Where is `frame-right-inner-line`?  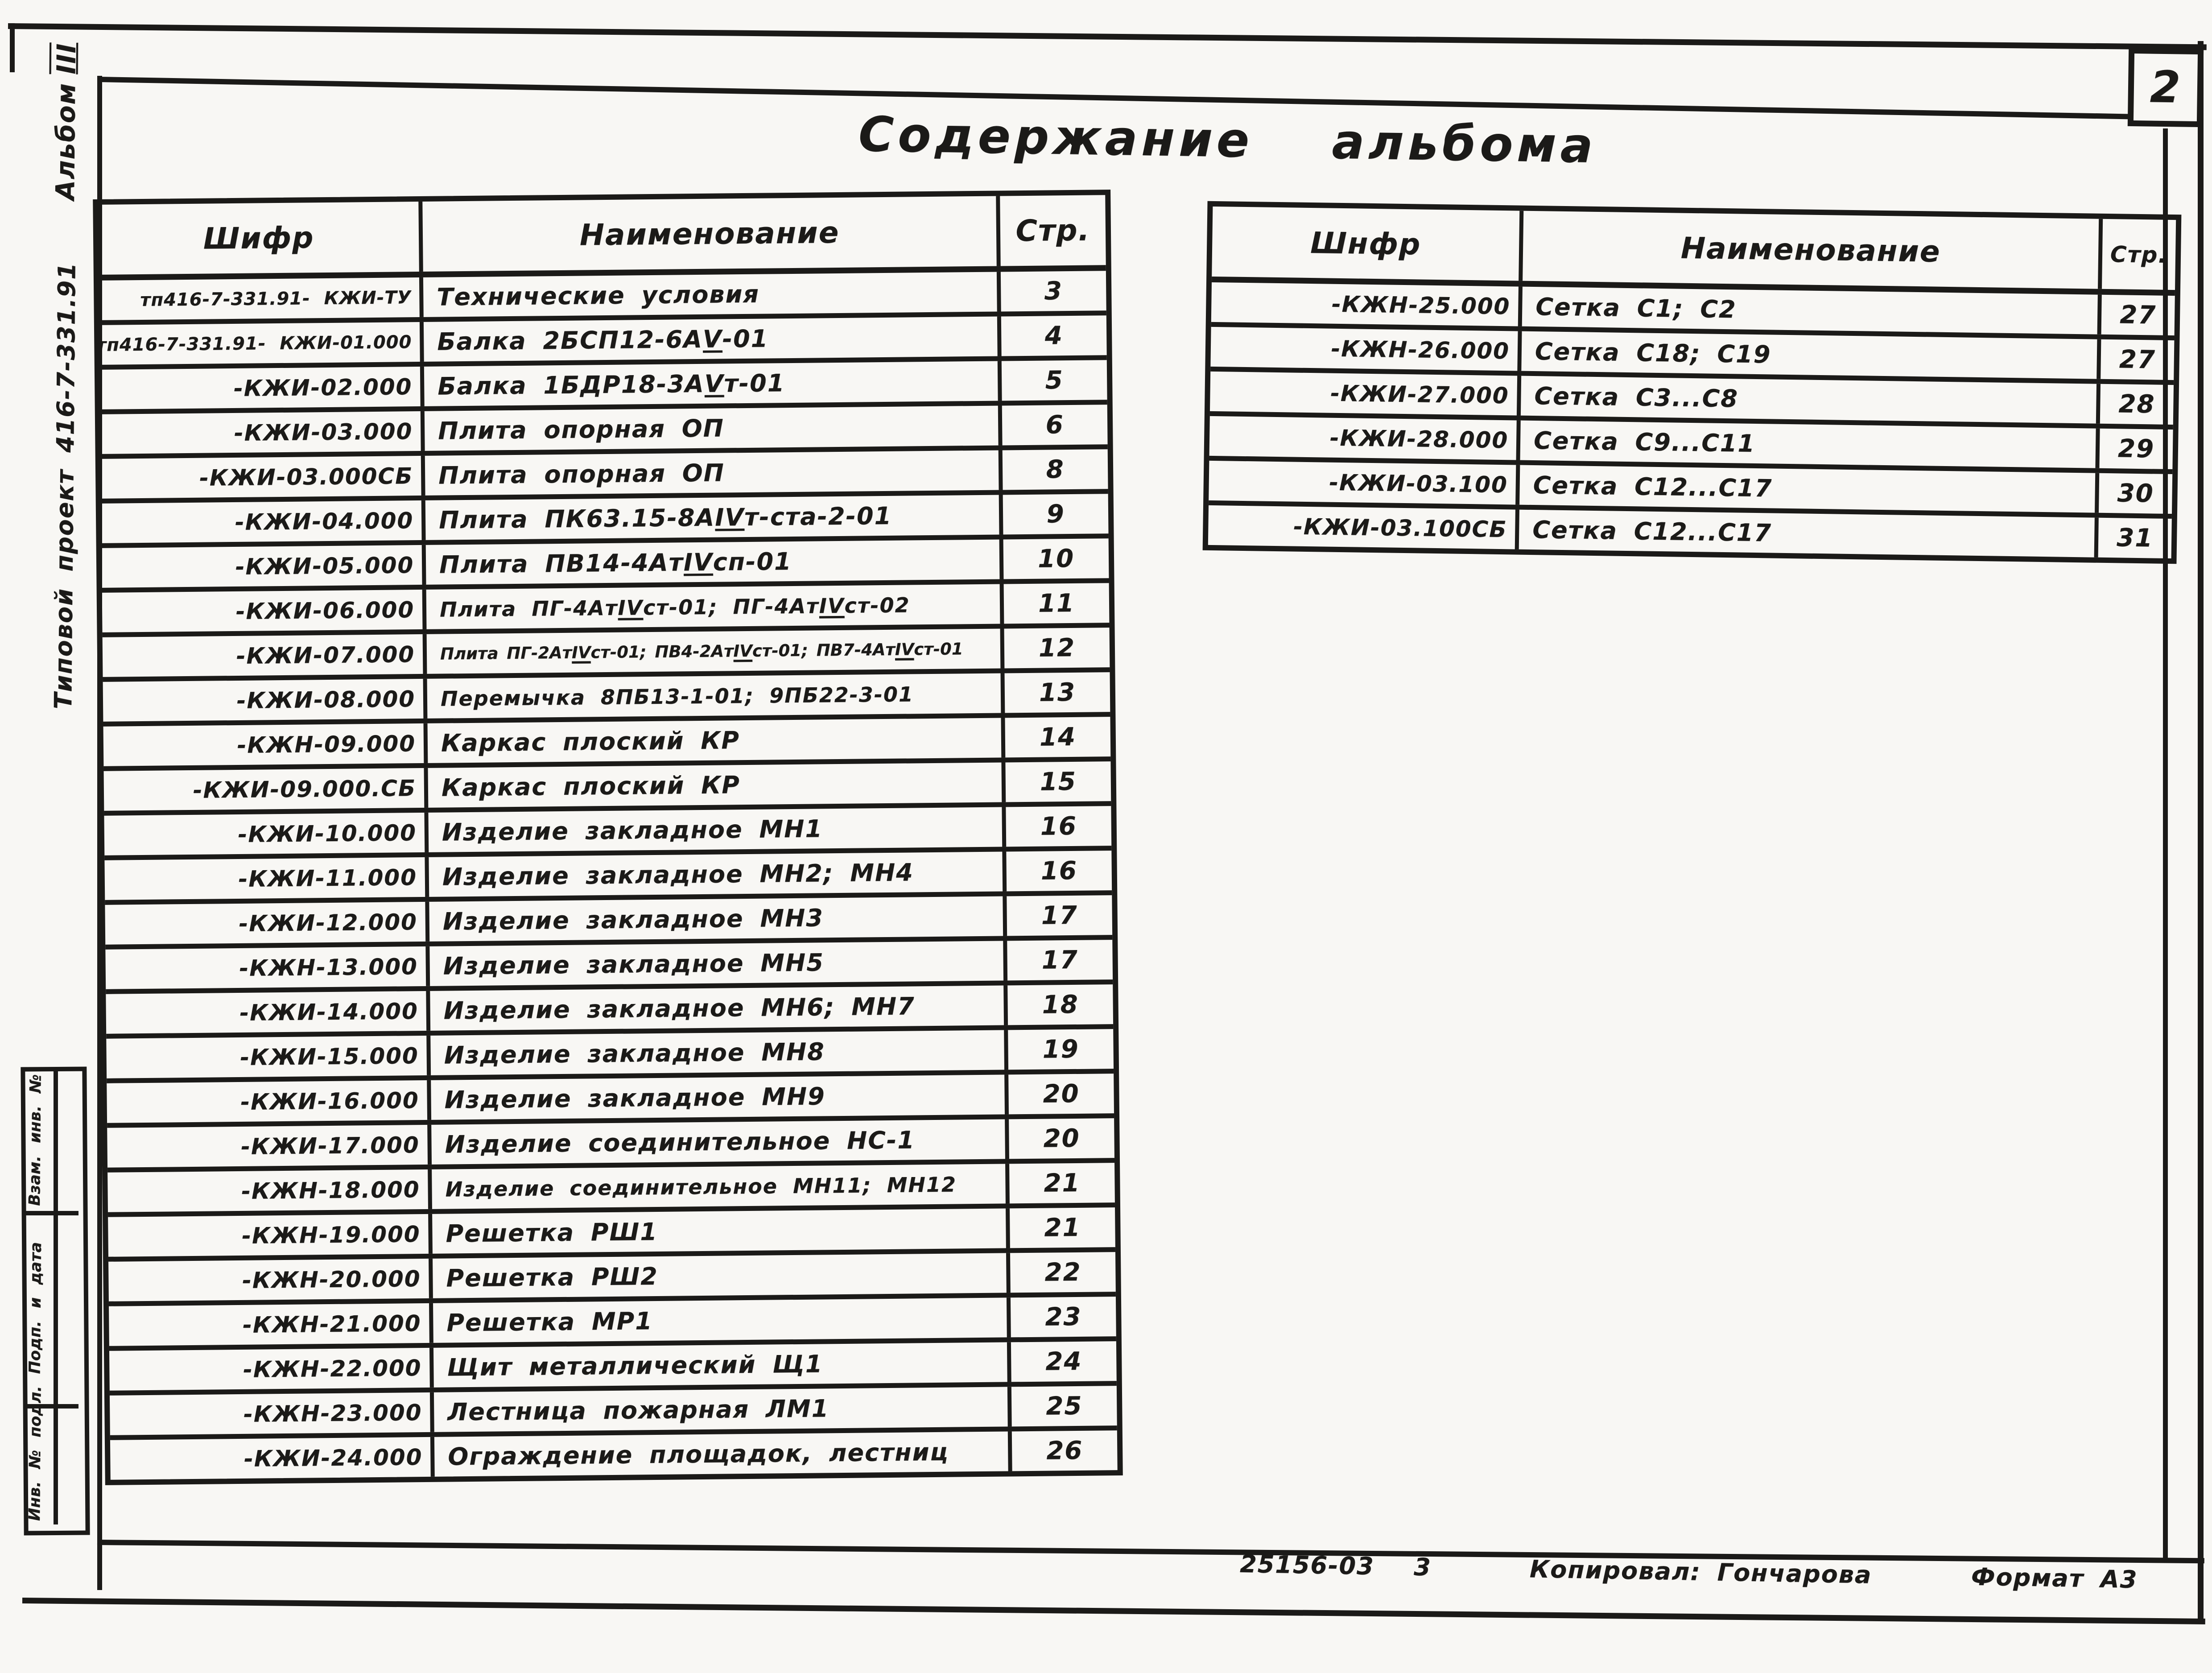
frame-right-inner-line is located at coordinates (2166, 845).